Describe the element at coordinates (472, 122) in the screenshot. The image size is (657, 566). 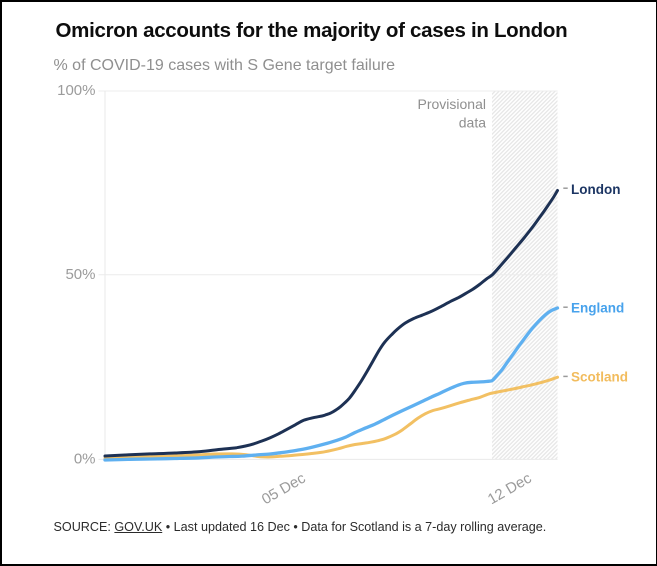
I see `svg-text: data` at that location.